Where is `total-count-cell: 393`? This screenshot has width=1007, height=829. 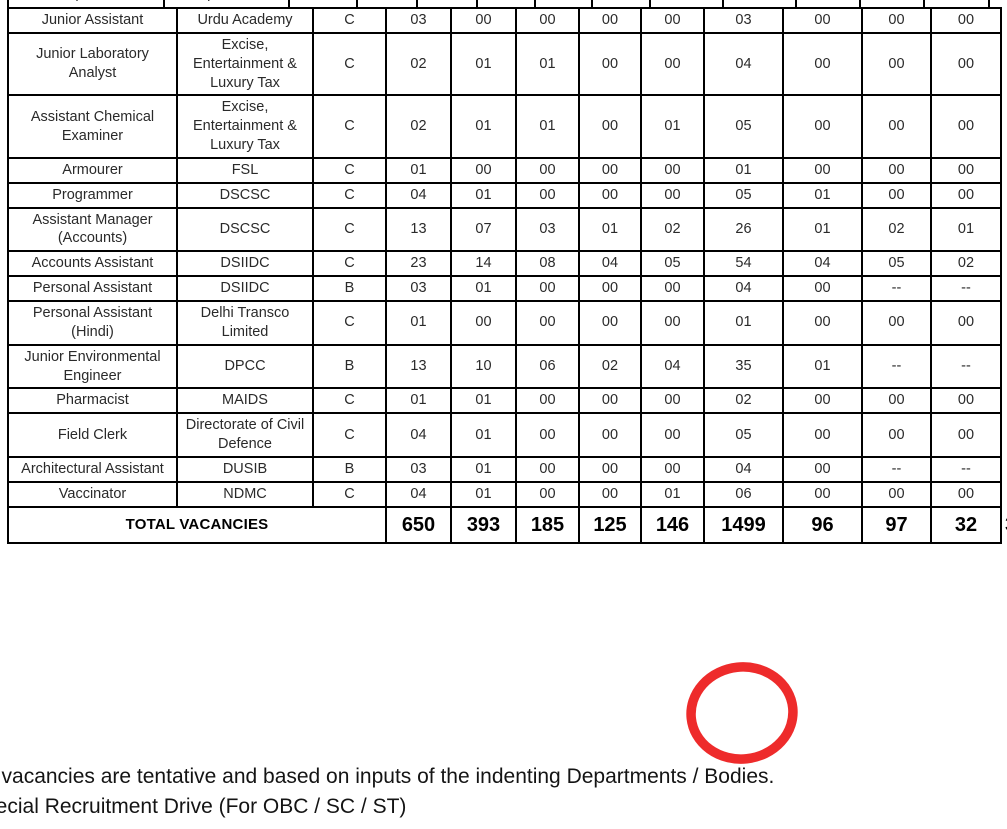
total-count-cell: 393 is located at coordinates (483, 524).